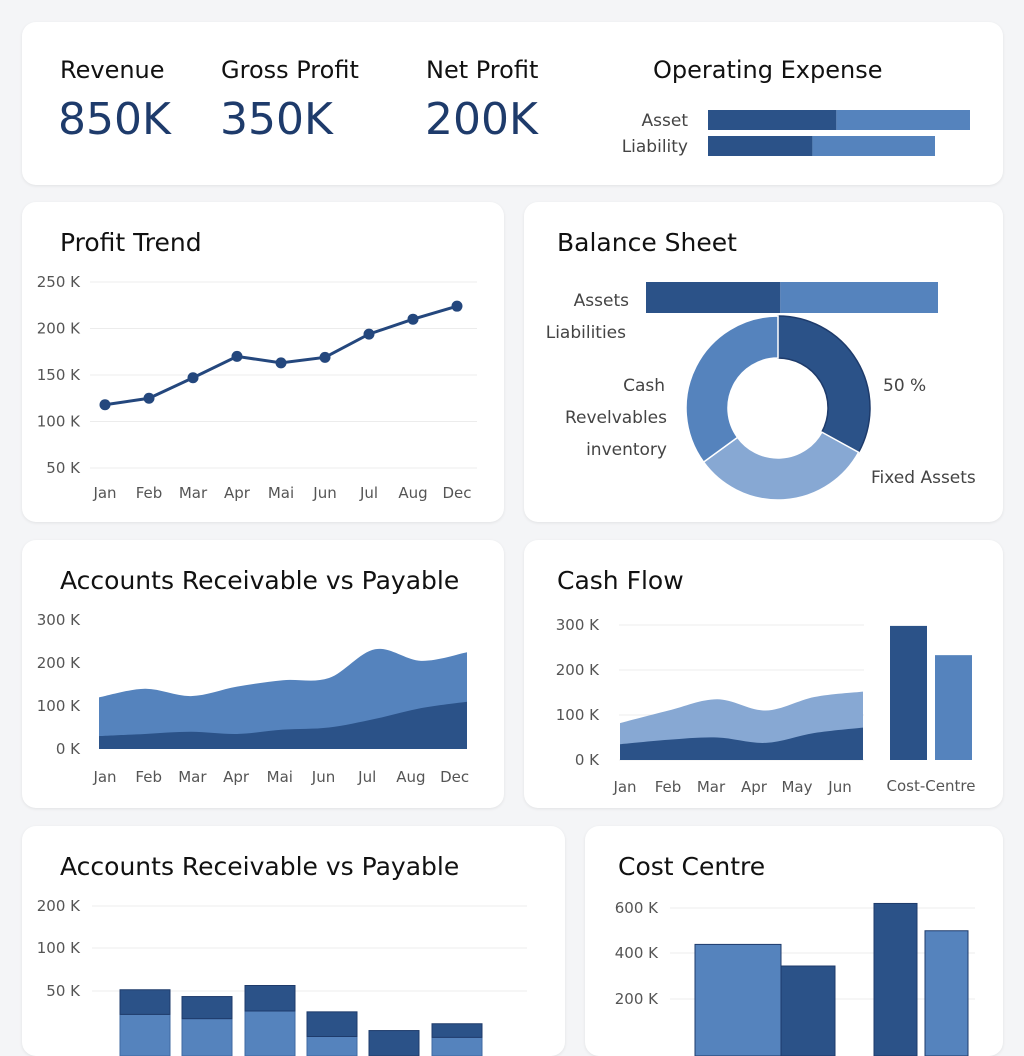 The width and height of the screenshot is (1024, 1056). I want to click on fixed-assets-label: Fixed Assets, so click(923, 478).